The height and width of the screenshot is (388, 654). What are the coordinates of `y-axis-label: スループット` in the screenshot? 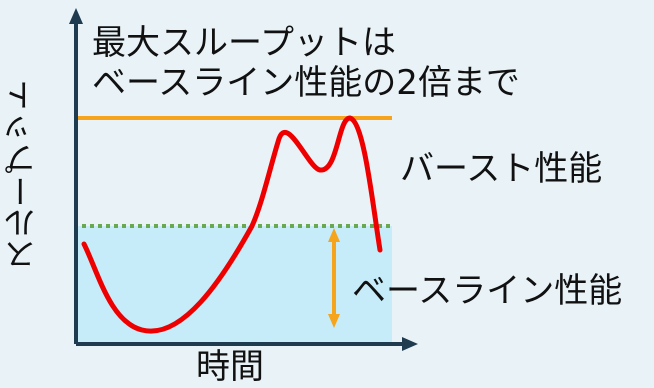 It's located at (22, 175).